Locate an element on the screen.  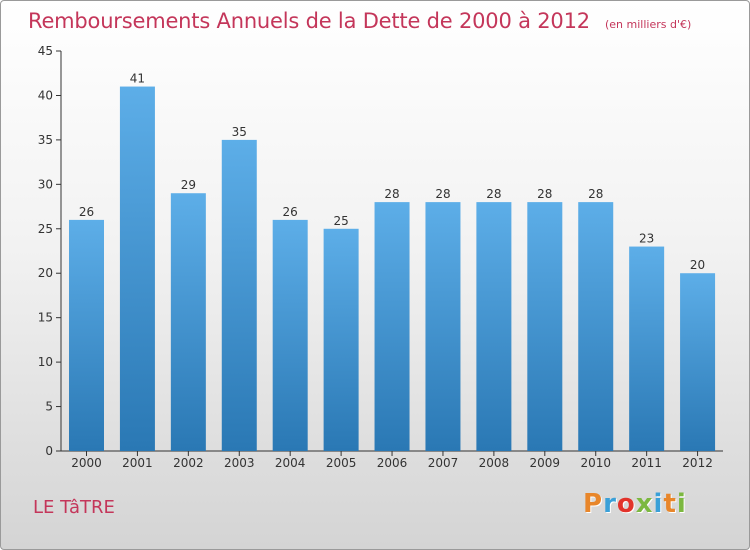
x-tick-label-2010: 2010 is located at coordinates (595, 463).